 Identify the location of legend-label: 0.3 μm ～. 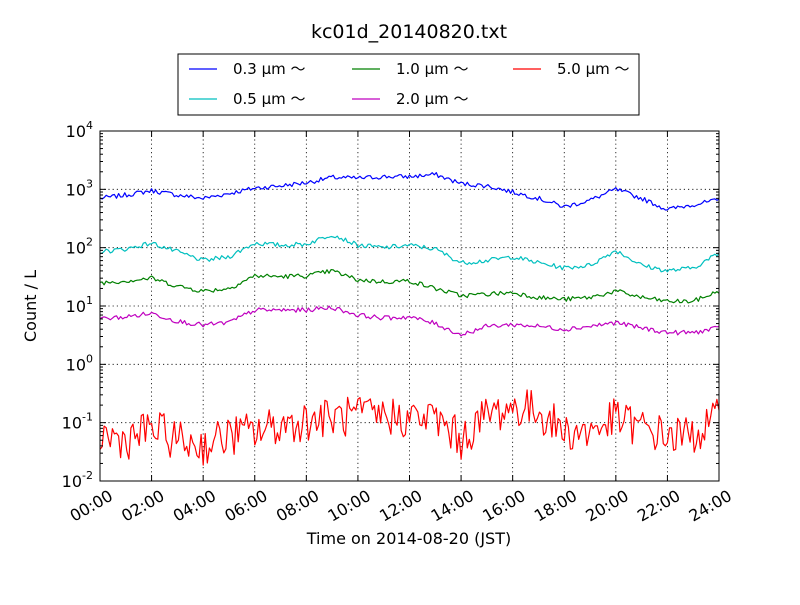
(269, 69).